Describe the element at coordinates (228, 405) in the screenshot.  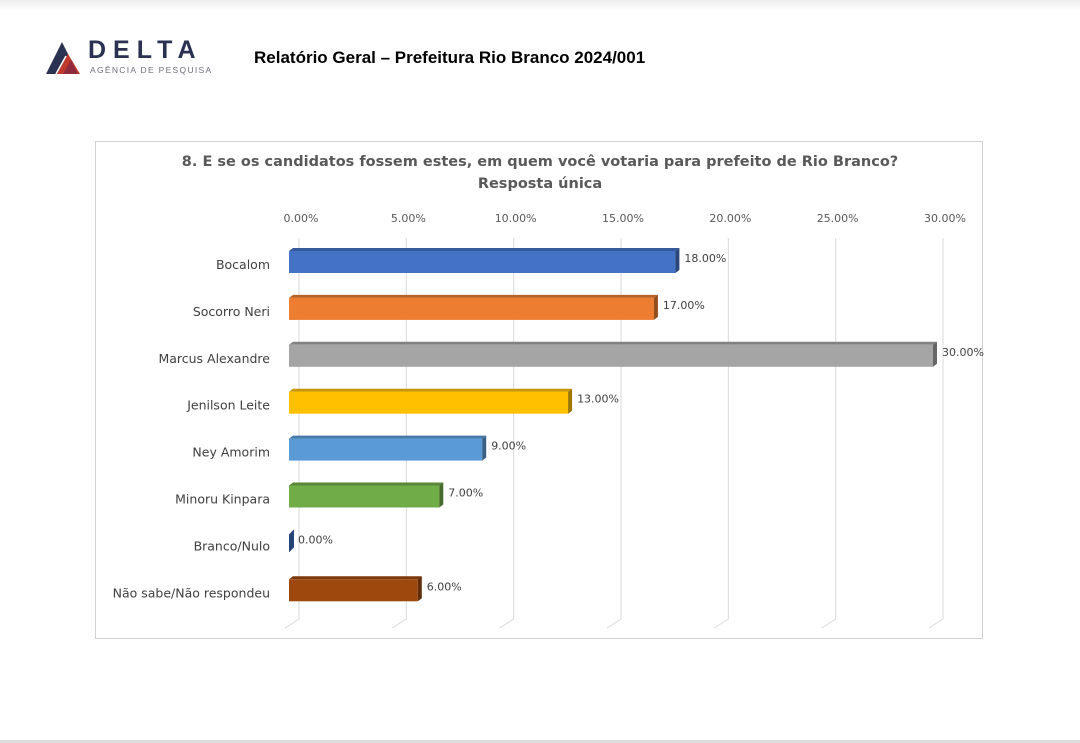
I see `category-label: Jenilson Leite` at that location.